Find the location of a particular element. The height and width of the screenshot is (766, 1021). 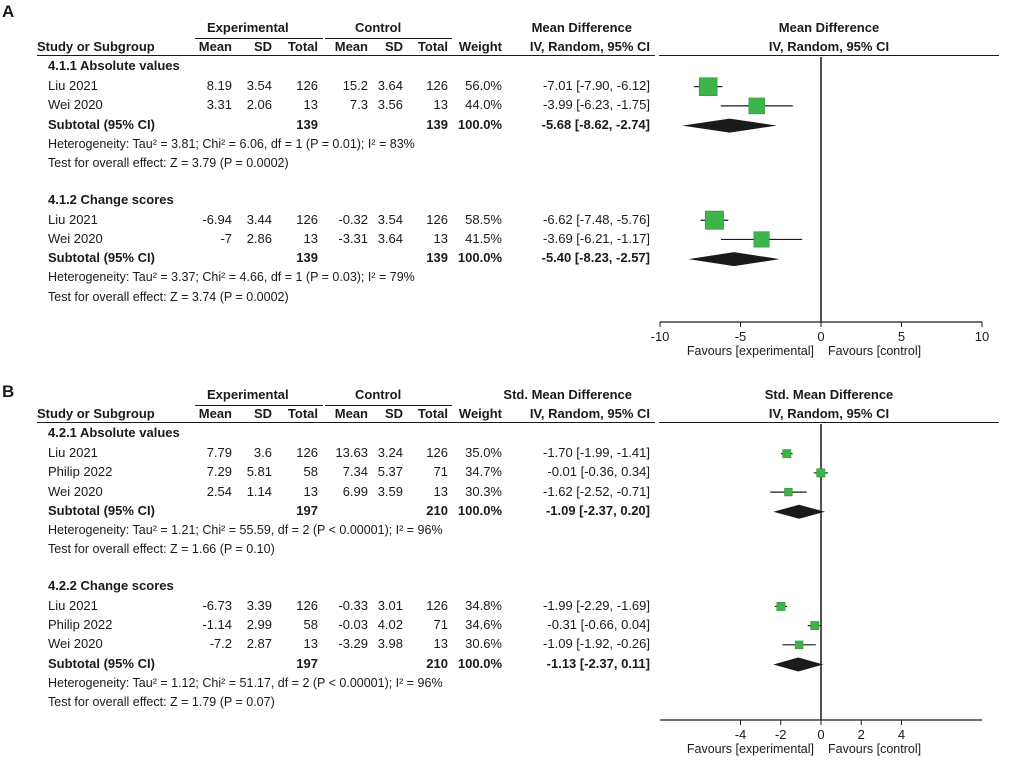

exp-sd: 3.54 is located at coordinates (259, 86).